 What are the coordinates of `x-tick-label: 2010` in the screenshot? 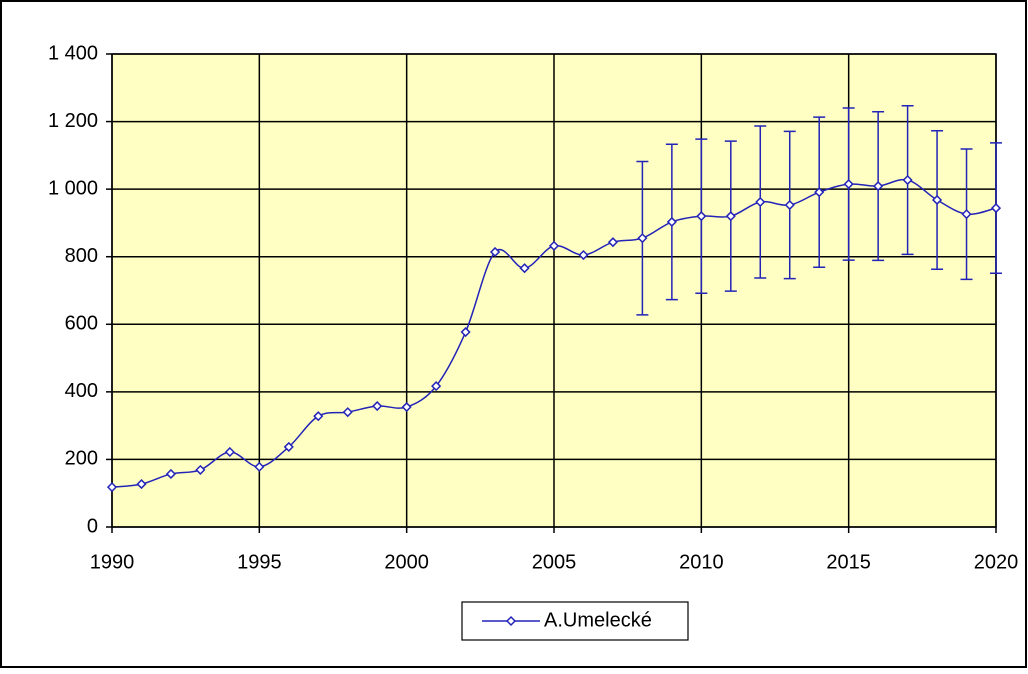 It's located at (701, 562).